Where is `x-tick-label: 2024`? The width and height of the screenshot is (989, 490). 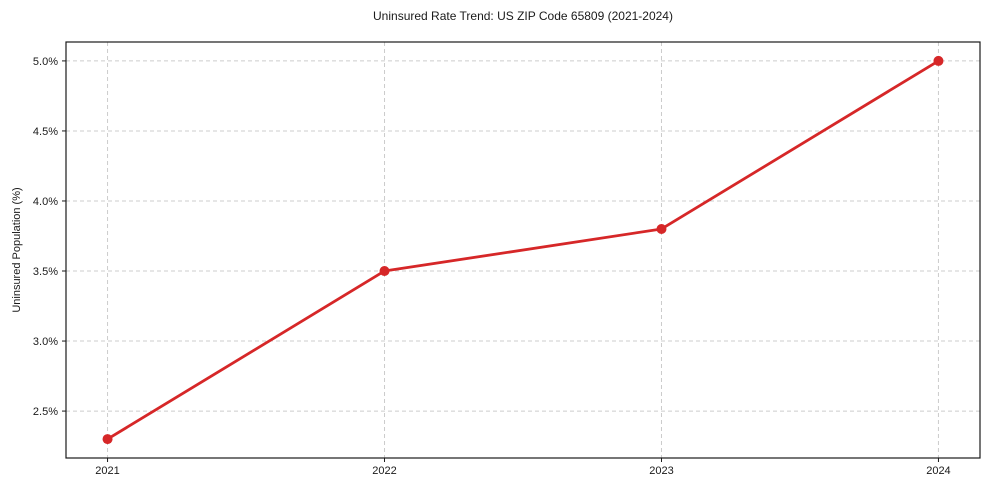 x-tick-label: 2024 is located at coordinates (938, 471).